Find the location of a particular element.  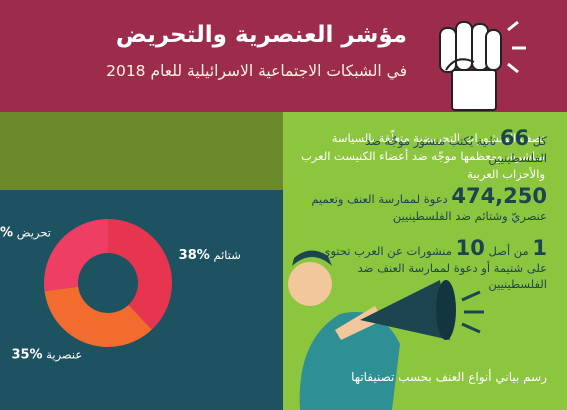

stat-text: ثانية يُكتب منشور موجّه ضد الفلسطينيين is located at coordinates (456, 149).